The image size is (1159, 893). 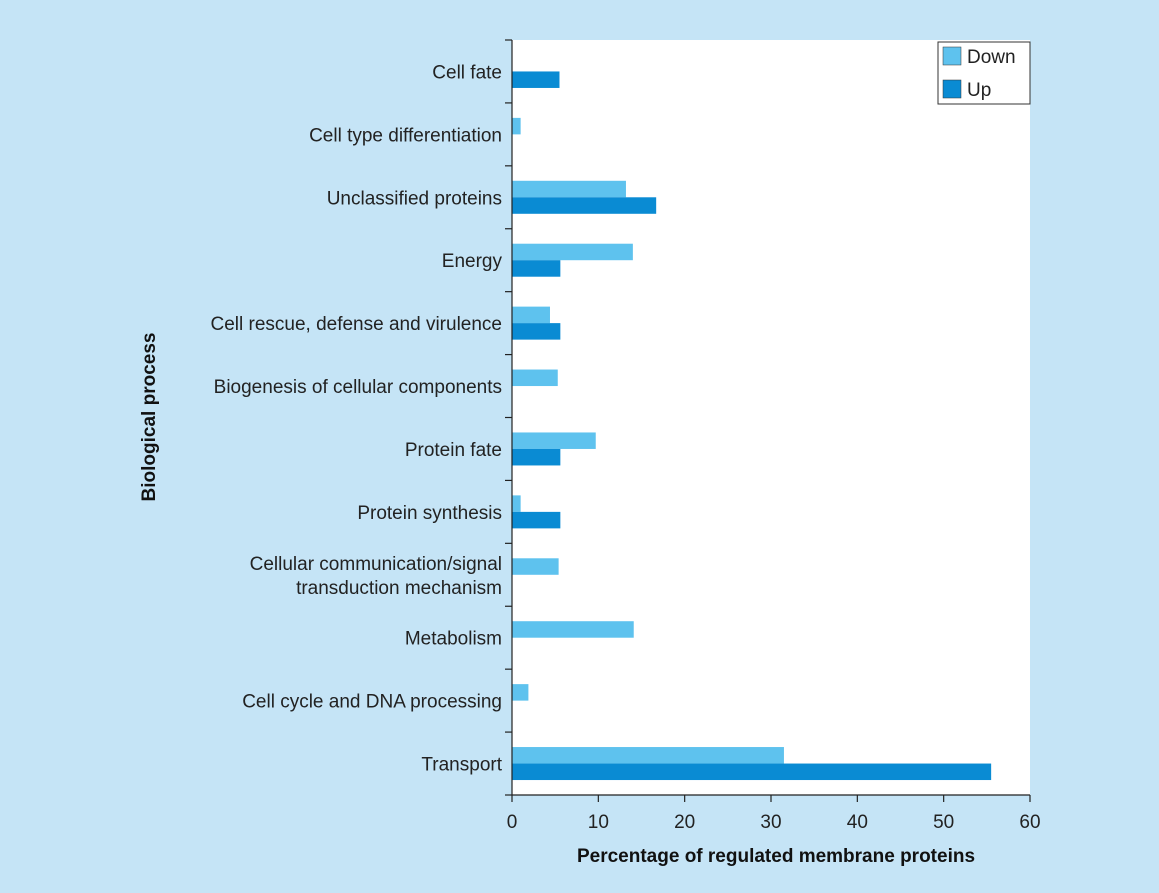 I want to click on legend-swatch-down, so click(x=952, y=56).